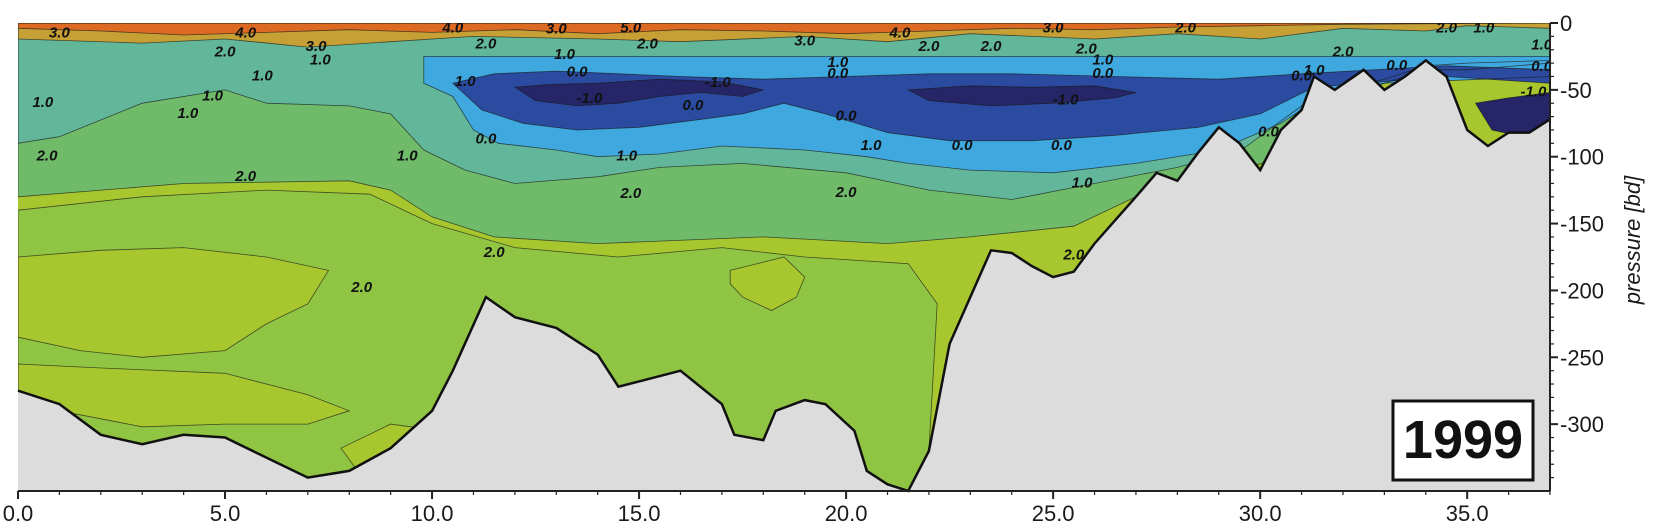 This screenshot has width=1655, height=523. What do you see at coordinates (639, 512) in the screenshot?
I see `x-tick-label: 15.0` at bounding box center [639, 512].